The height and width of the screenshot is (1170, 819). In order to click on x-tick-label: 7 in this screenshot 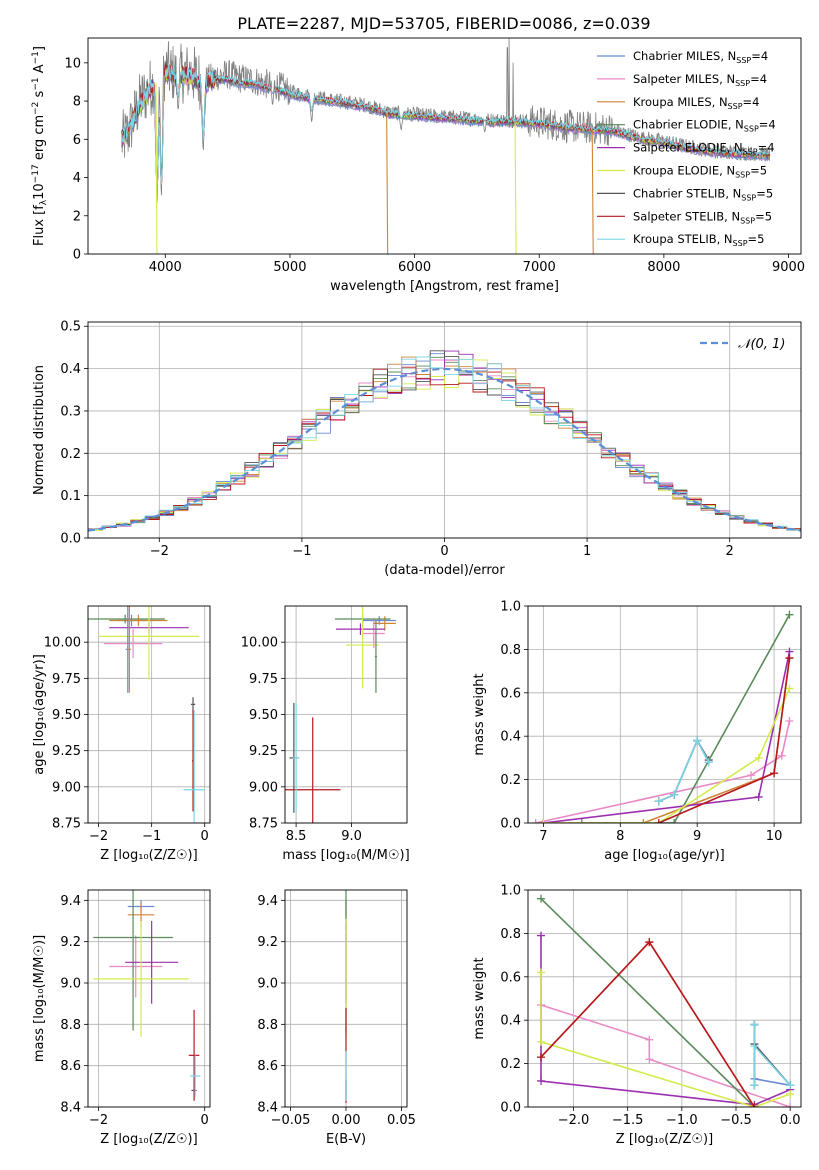, I will do `click(543, 836)`.